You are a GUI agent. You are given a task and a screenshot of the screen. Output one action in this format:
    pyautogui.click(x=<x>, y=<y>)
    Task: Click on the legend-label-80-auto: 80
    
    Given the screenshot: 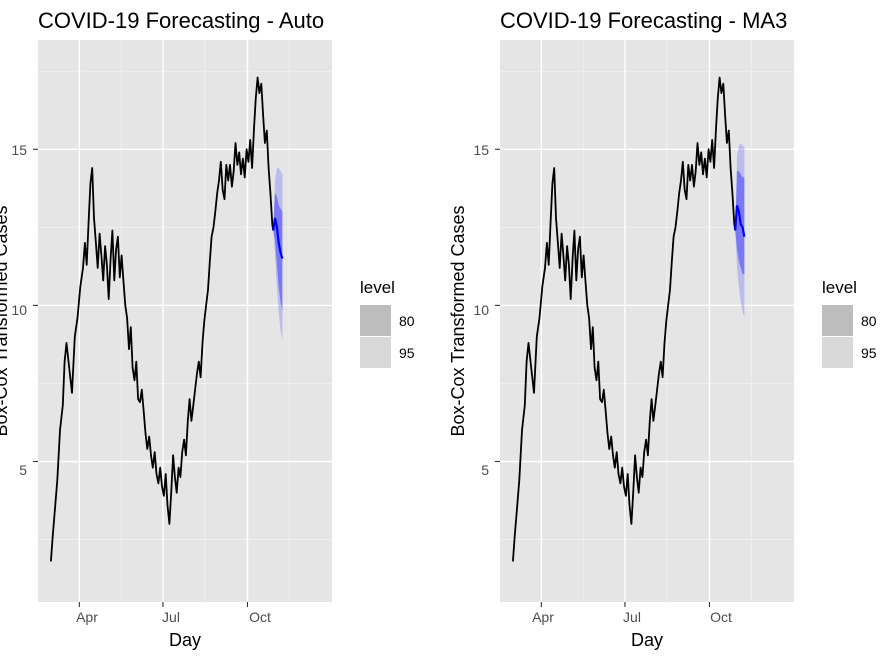 What is the action you would take?
    pyautogui.click(x=407, y=321)
    